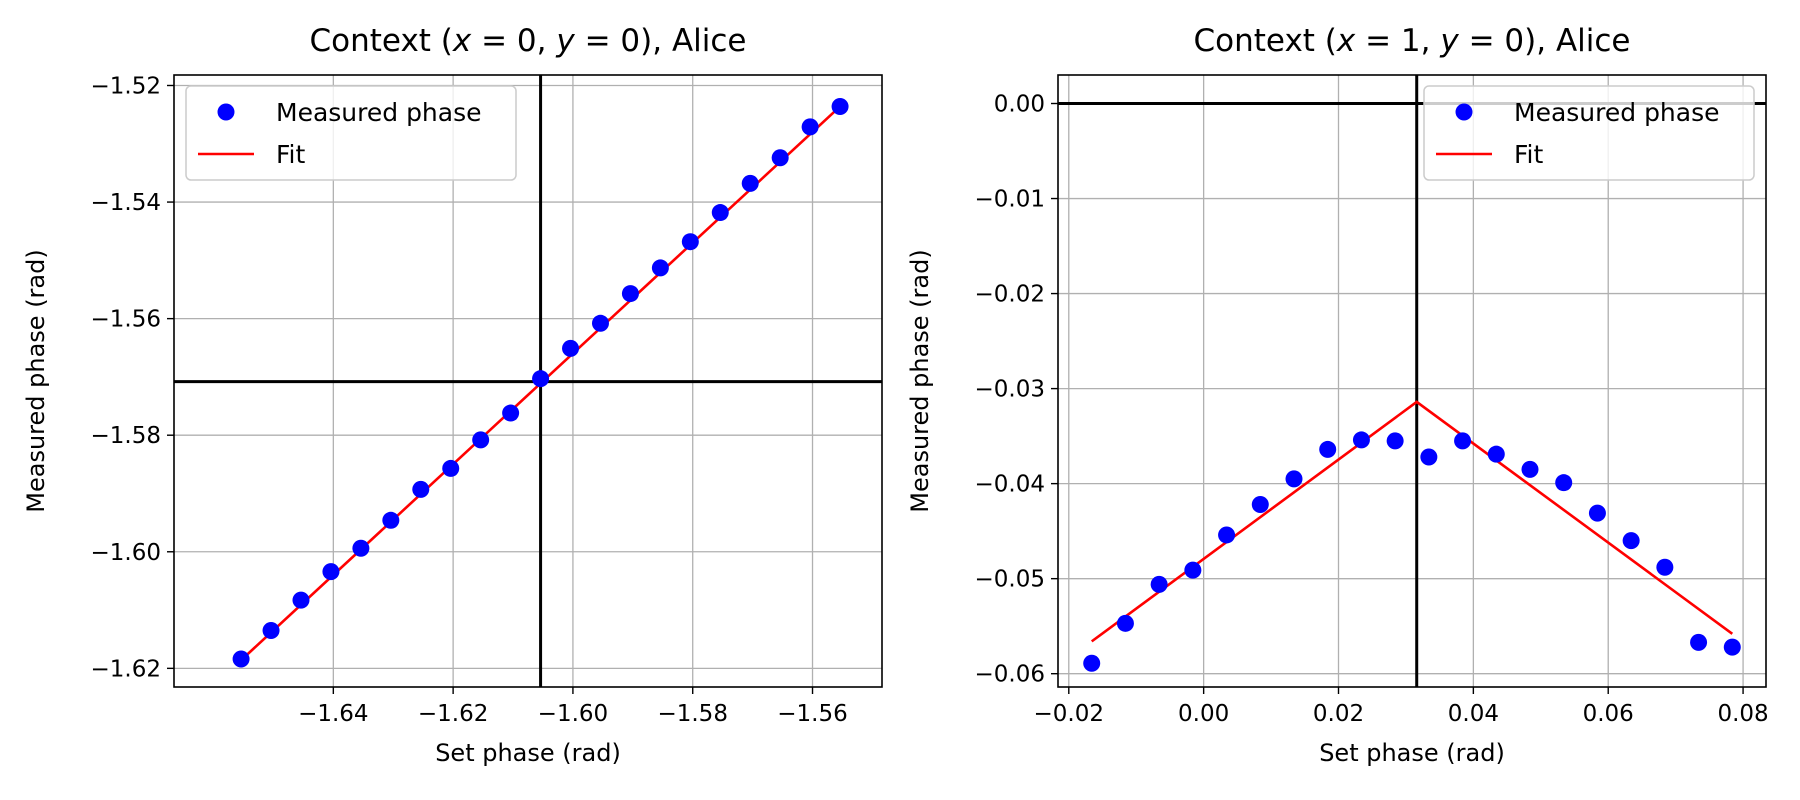 This screenshot has width=1800, height=800. Describe the element at coordinates (1449, 41) in the screenshot. I see `chart-2-title-part: y` at that location.